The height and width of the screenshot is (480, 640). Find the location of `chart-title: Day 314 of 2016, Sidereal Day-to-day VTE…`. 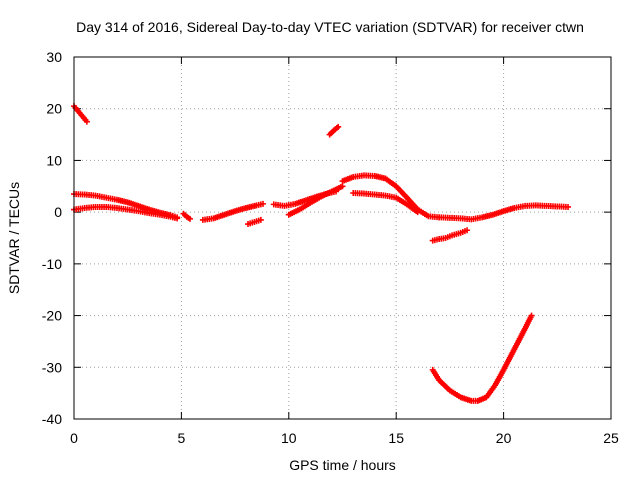

chart-title: Day 314 of 2016, Sidereal Day-to-day VTE… is located at coordinates (330, 27).